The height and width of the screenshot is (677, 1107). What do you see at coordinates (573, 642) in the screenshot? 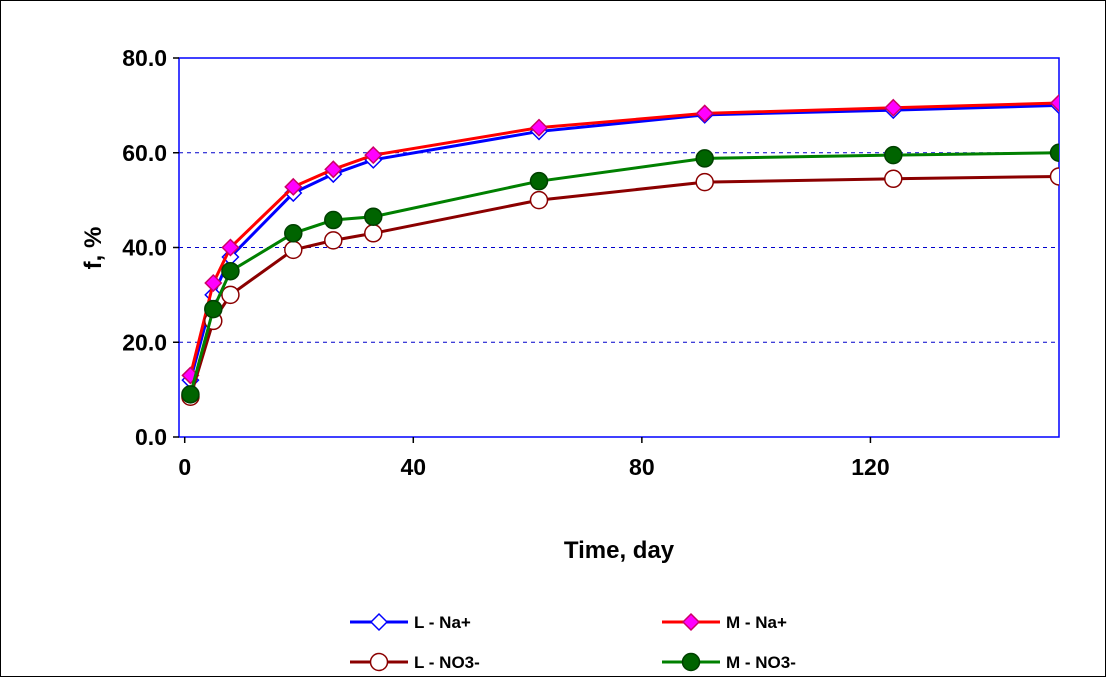
I see `legend: L - Na+ M - Na+ L - NO3- M - NO3-` at bounding box center [573, 642].